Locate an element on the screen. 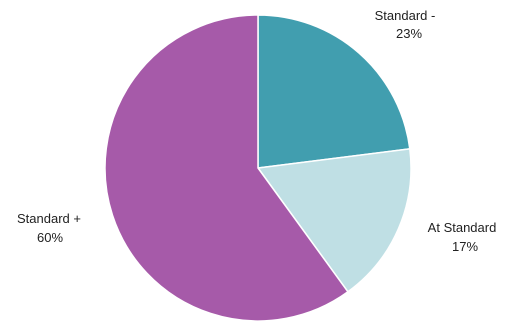  slice-at-standard is located at coordinates (334, 220).